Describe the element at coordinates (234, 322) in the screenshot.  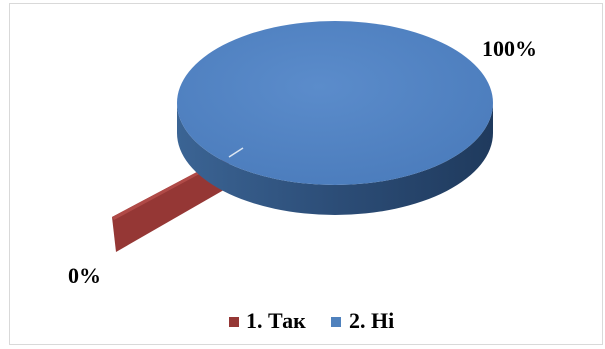
I see `legend-swatch-tak` at that location.